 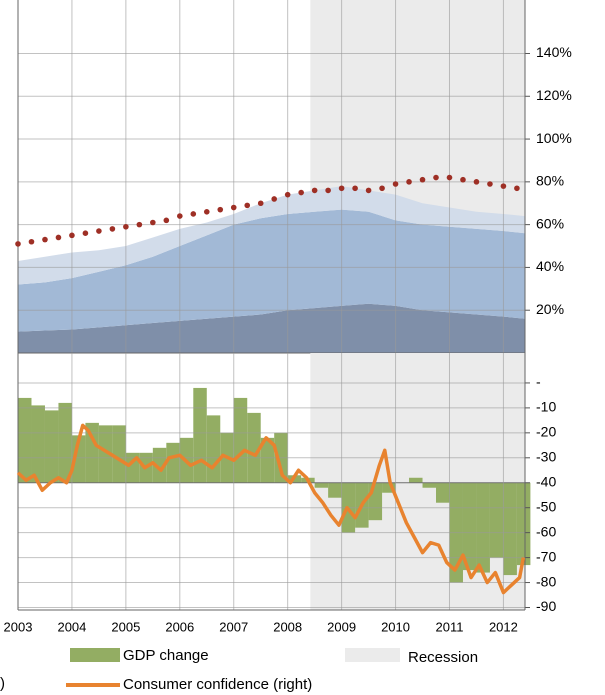 I want to click on y-tick-label: 140%, so click(x=554, y=52).